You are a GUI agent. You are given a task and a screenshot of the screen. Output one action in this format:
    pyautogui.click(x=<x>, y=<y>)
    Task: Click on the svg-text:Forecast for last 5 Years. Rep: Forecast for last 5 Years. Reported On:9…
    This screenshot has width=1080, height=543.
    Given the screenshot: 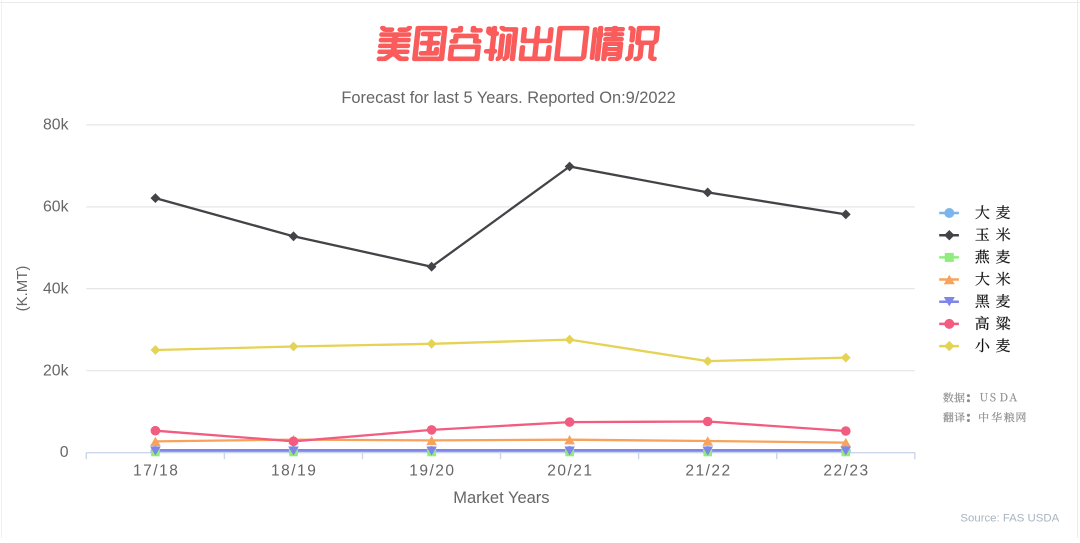 What is the action you would take?
    pyautogui.click(x=508, y=98)
    